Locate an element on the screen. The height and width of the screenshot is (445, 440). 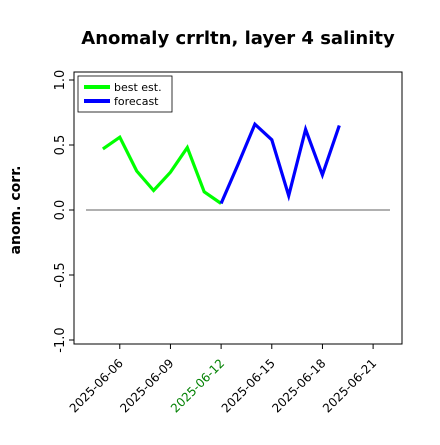
legend-label-forecast: forecast is located at coordinates (136, 101).